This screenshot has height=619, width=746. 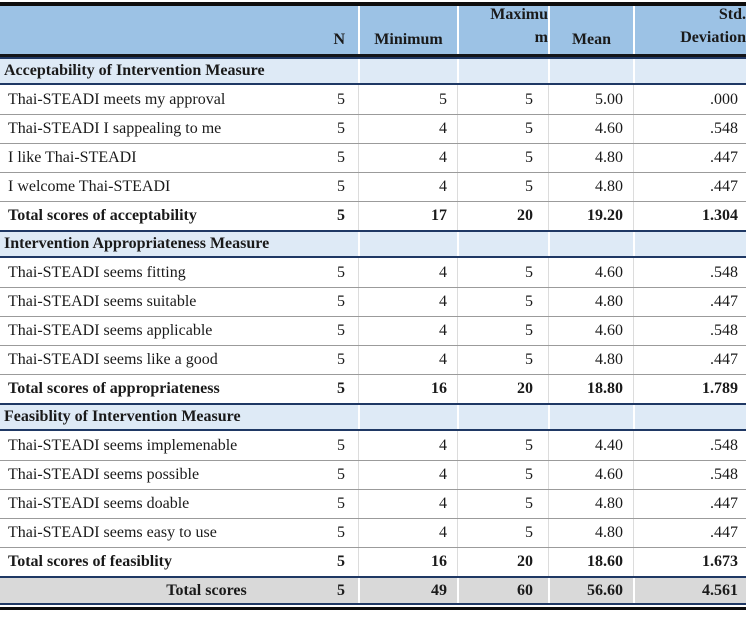 I want to click on std-deviation-value: .000, so click(x=689, y=99).